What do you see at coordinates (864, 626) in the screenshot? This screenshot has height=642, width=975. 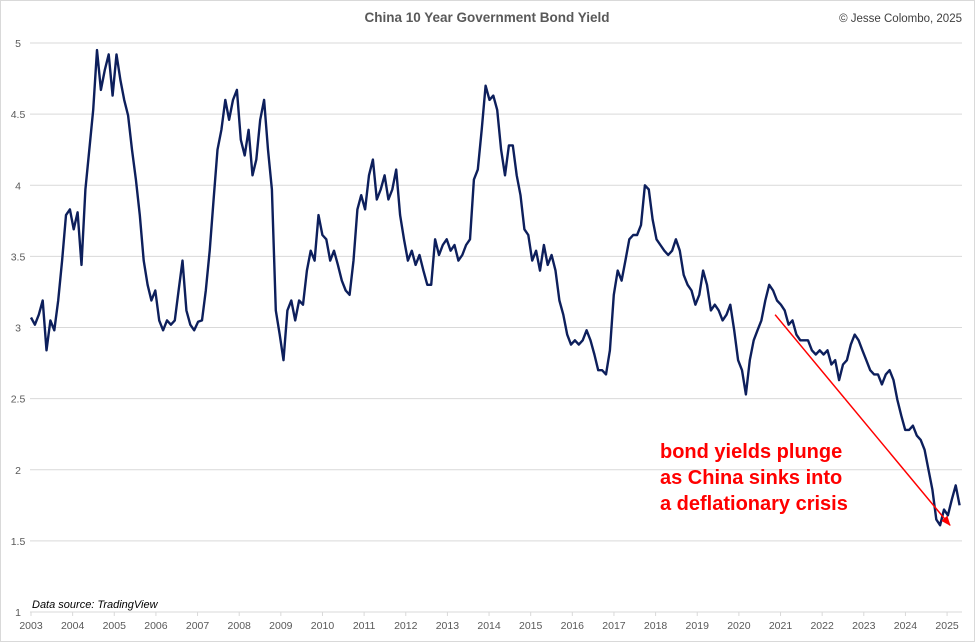 I see `x-tick-label: 2023` at bounding box center [864, 626].